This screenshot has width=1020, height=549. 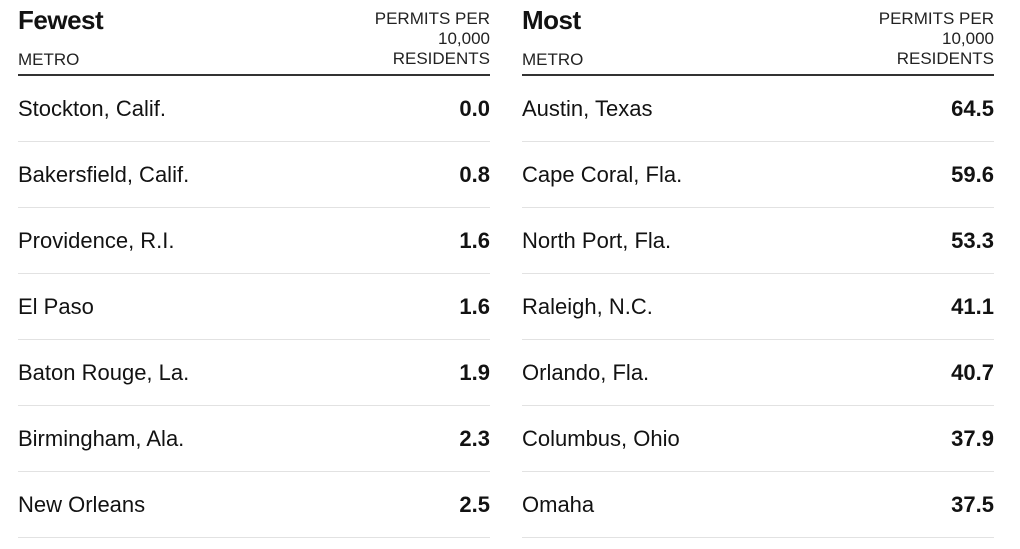 What do you see at coordinates (82, 504) in the screenshot?
I see `metro-name: New Orleans` at bounding box center [82, 504].